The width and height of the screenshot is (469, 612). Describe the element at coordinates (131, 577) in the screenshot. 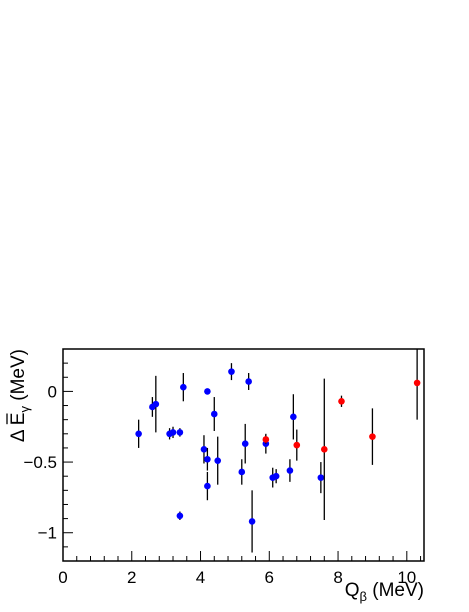

I see `x-tick-label: 2` at that location.